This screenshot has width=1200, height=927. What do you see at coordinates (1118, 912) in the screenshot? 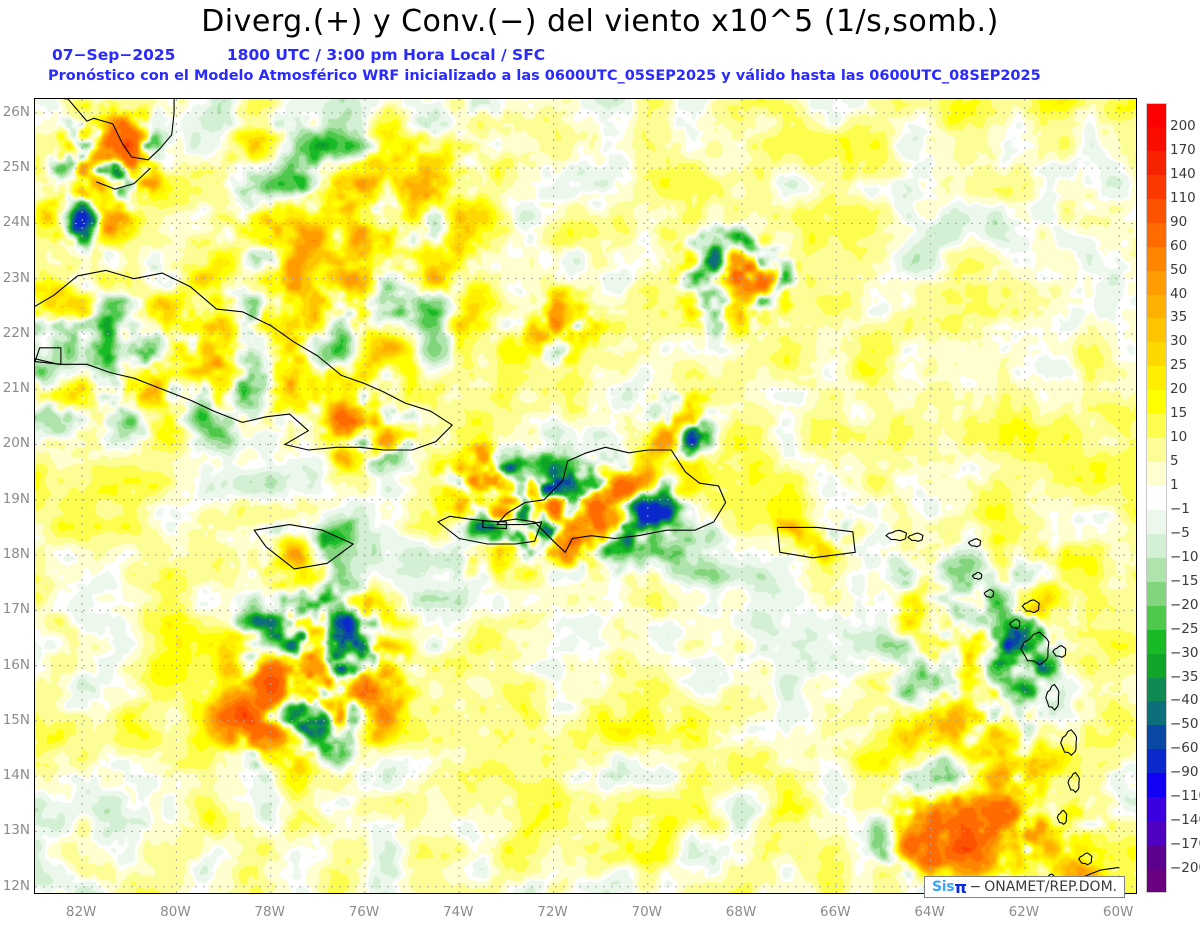
I see `lon-tick-60W: 60W` at bounding box center [1118, 912].